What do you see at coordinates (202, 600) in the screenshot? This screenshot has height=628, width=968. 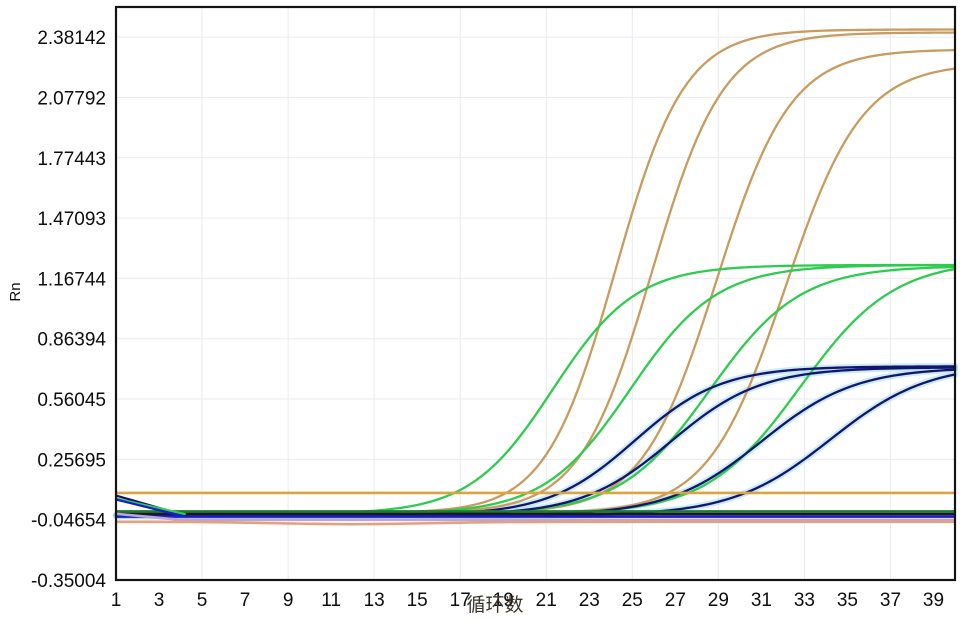 I see `x-tick-label: 5` at bounding box center [202, 600].